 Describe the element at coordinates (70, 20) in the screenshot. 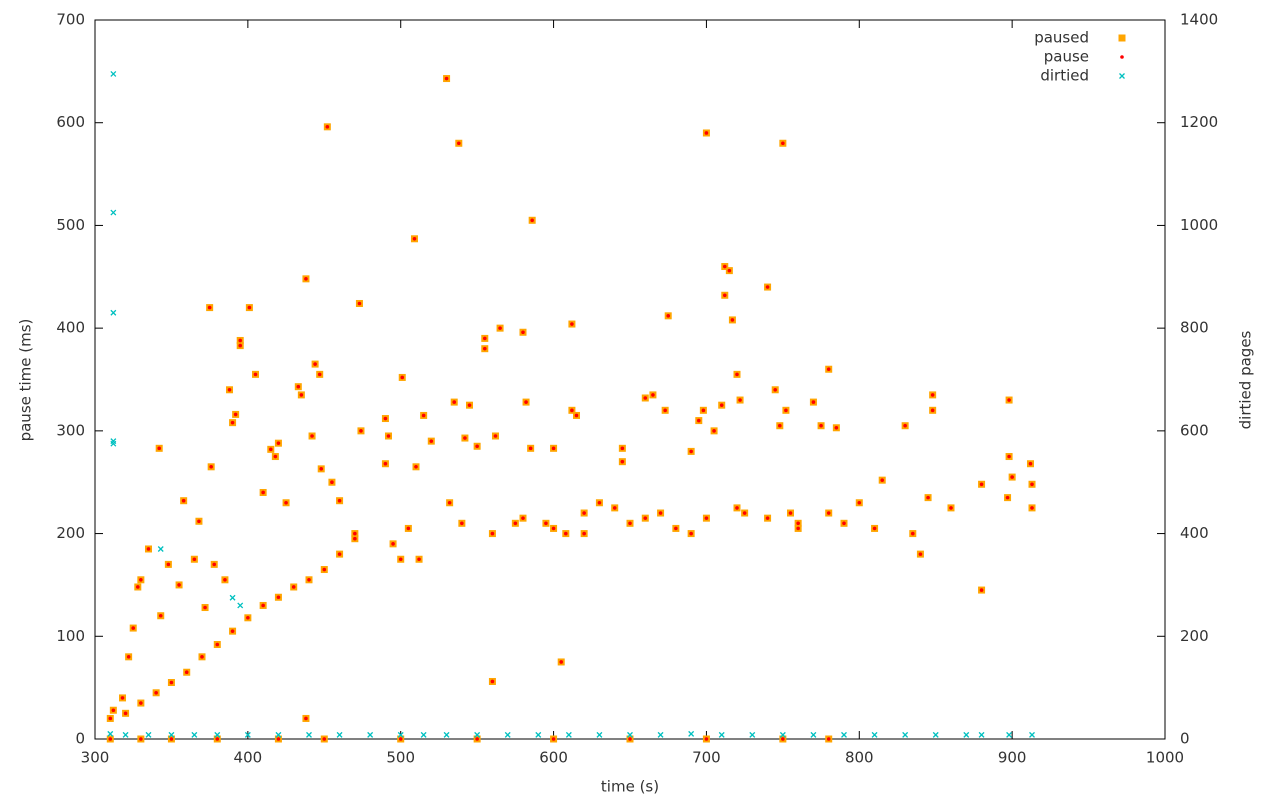

I see `y-tick-label: 700` at that location.